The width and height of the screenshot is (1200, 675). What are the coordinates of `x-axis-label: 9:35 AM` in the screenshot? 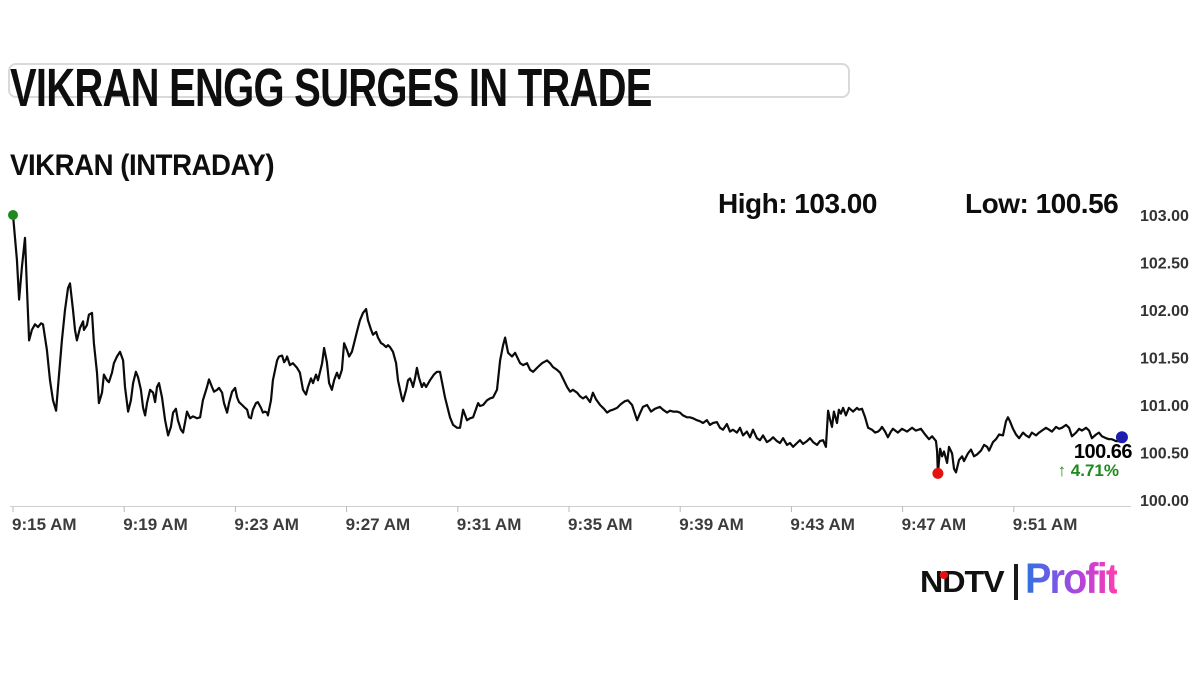 It's located at (600, 524).